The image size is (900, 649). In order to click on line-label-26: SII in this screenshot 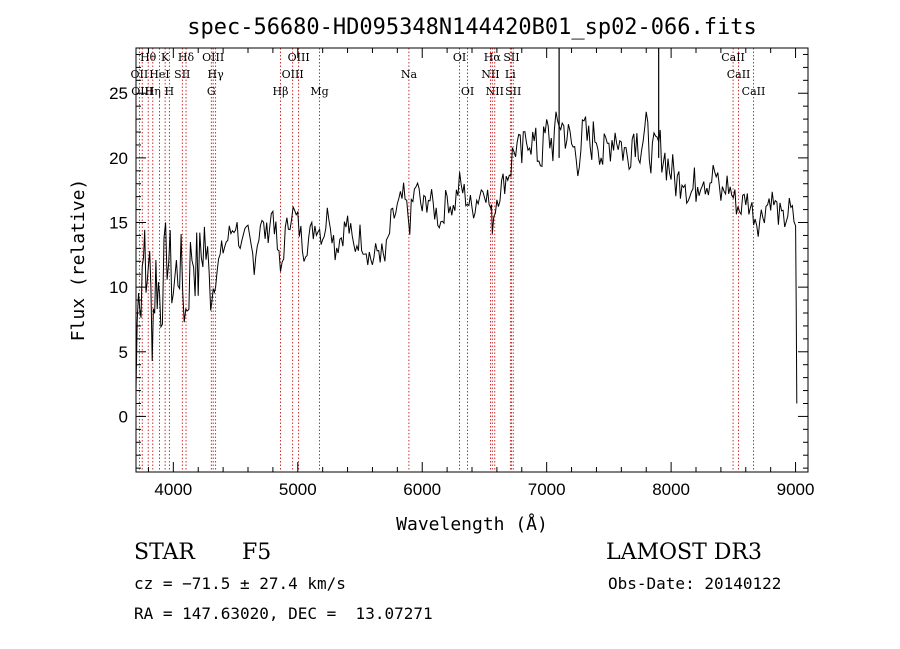, I will do `click(513, 91)`.